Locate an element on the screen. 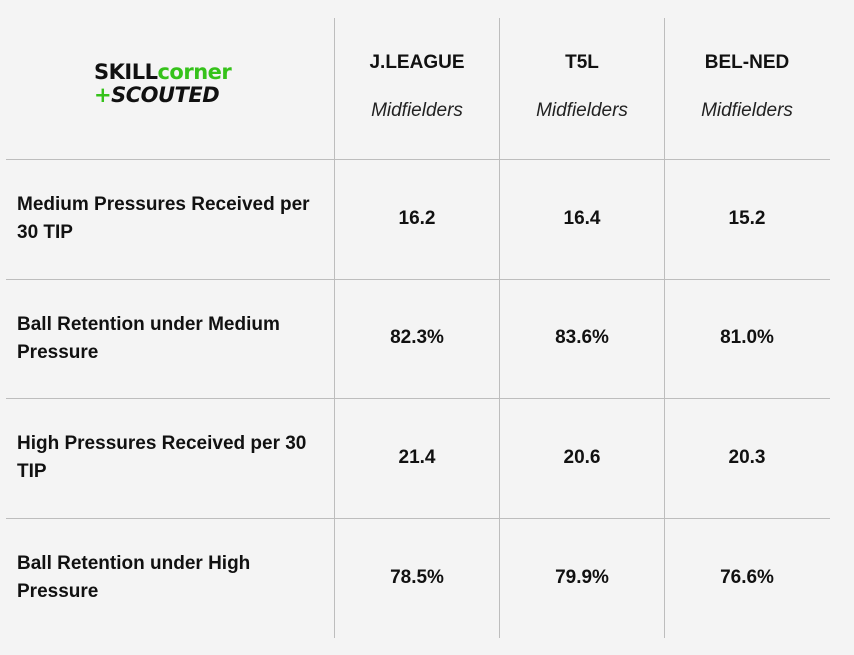 Image resolution: width=854 pixels, height=655 pixels. row-label-retention-medium: Ball Retention under Medium Pressure is located at coordinates (148, 338).